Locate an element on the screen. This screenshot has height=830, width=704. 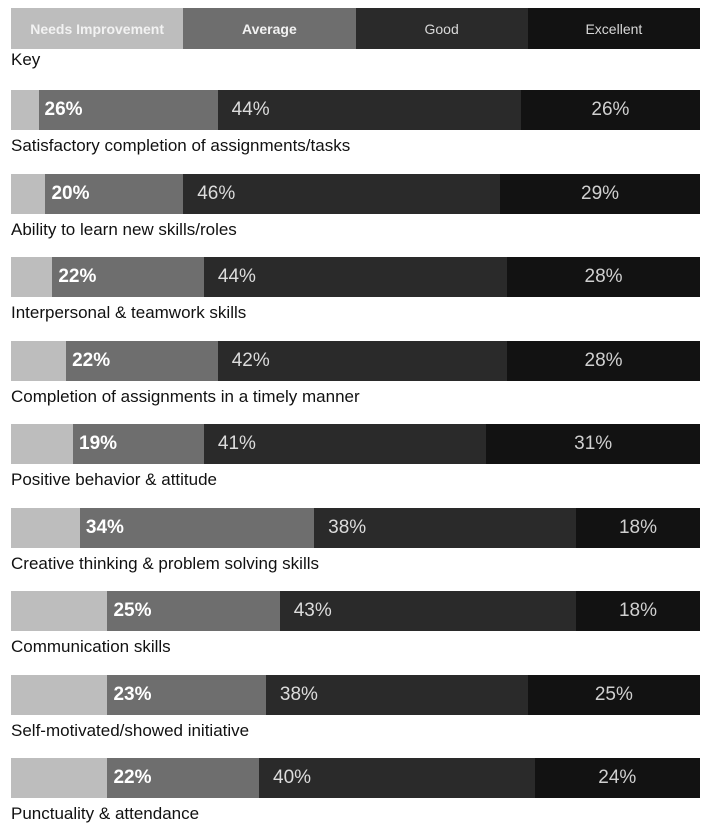
data-label: 24% is located at coordinates (617, 777).